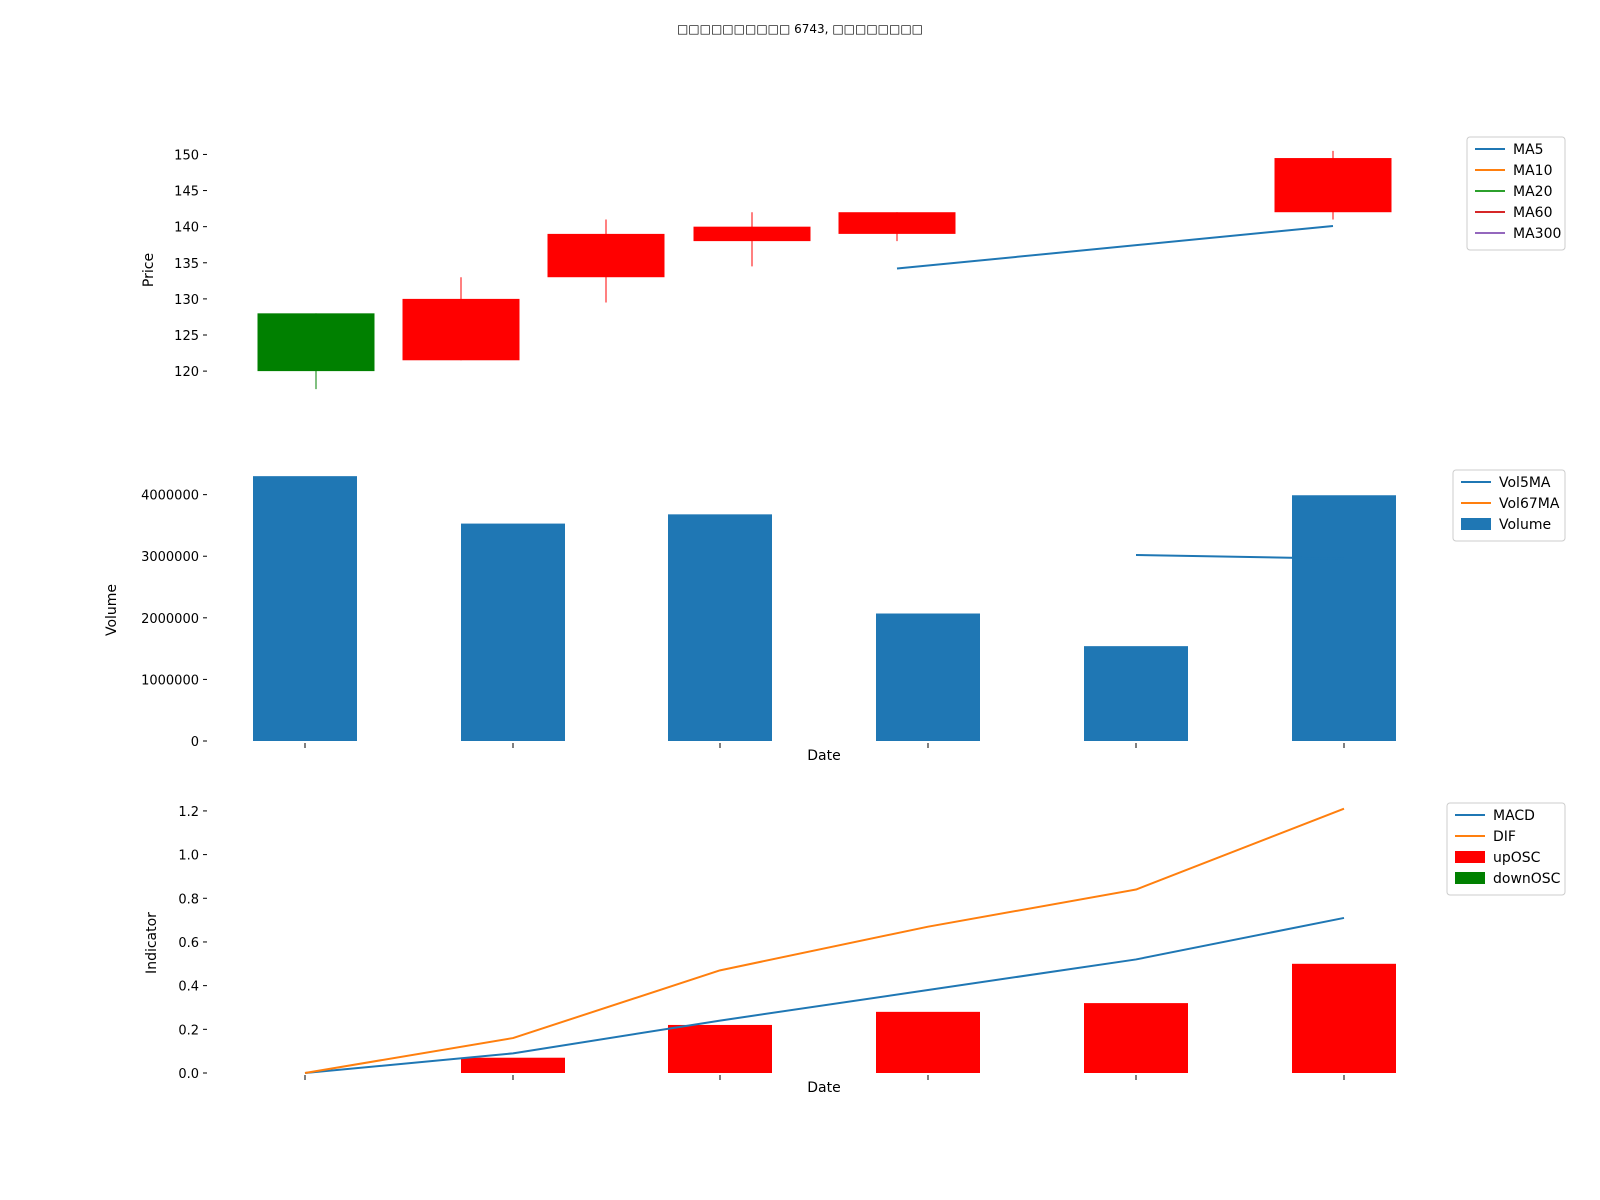 This screenshot has width=1600, height=1200. What do you see at coordinates (188, 1074) in the screenshot?
I see `indicator-ytick-label: 0.0` at bounding box center [188, 1074].